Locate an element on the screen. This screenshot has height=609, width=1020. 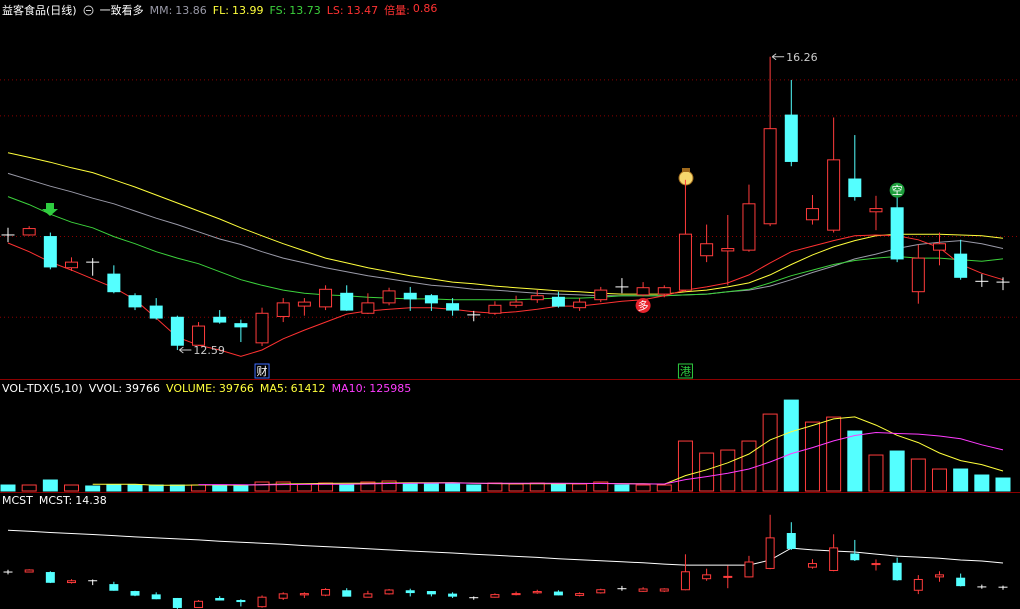
indicator-icon is located at coordinates (88, 10).